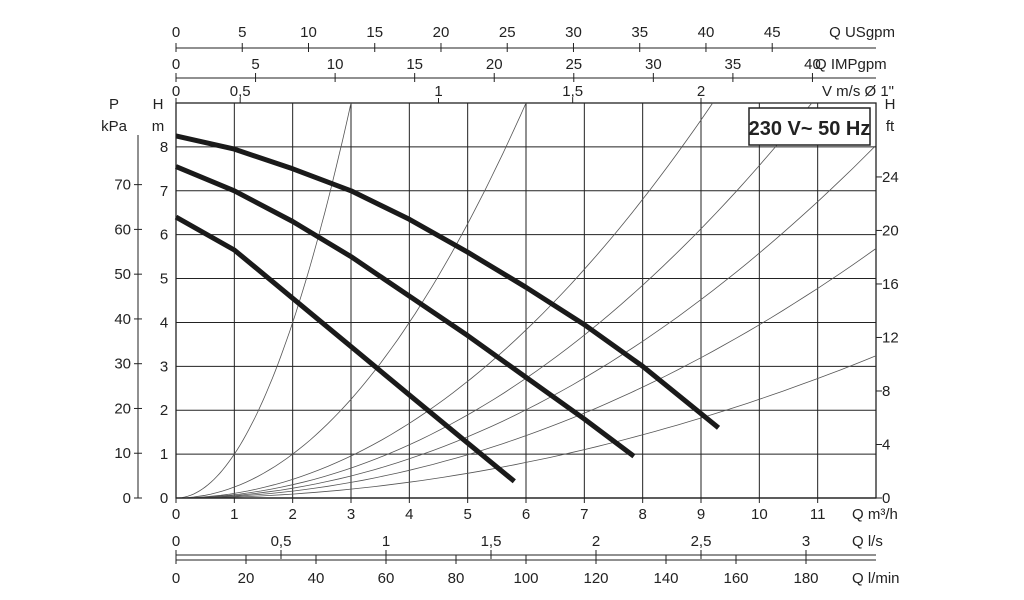 Image resolution: width=1024 pixels, height=600 pixels. Describe the element at coordinates (890, 337) in the screenshot. I see `h-ft-tick-label: 12` at that location.